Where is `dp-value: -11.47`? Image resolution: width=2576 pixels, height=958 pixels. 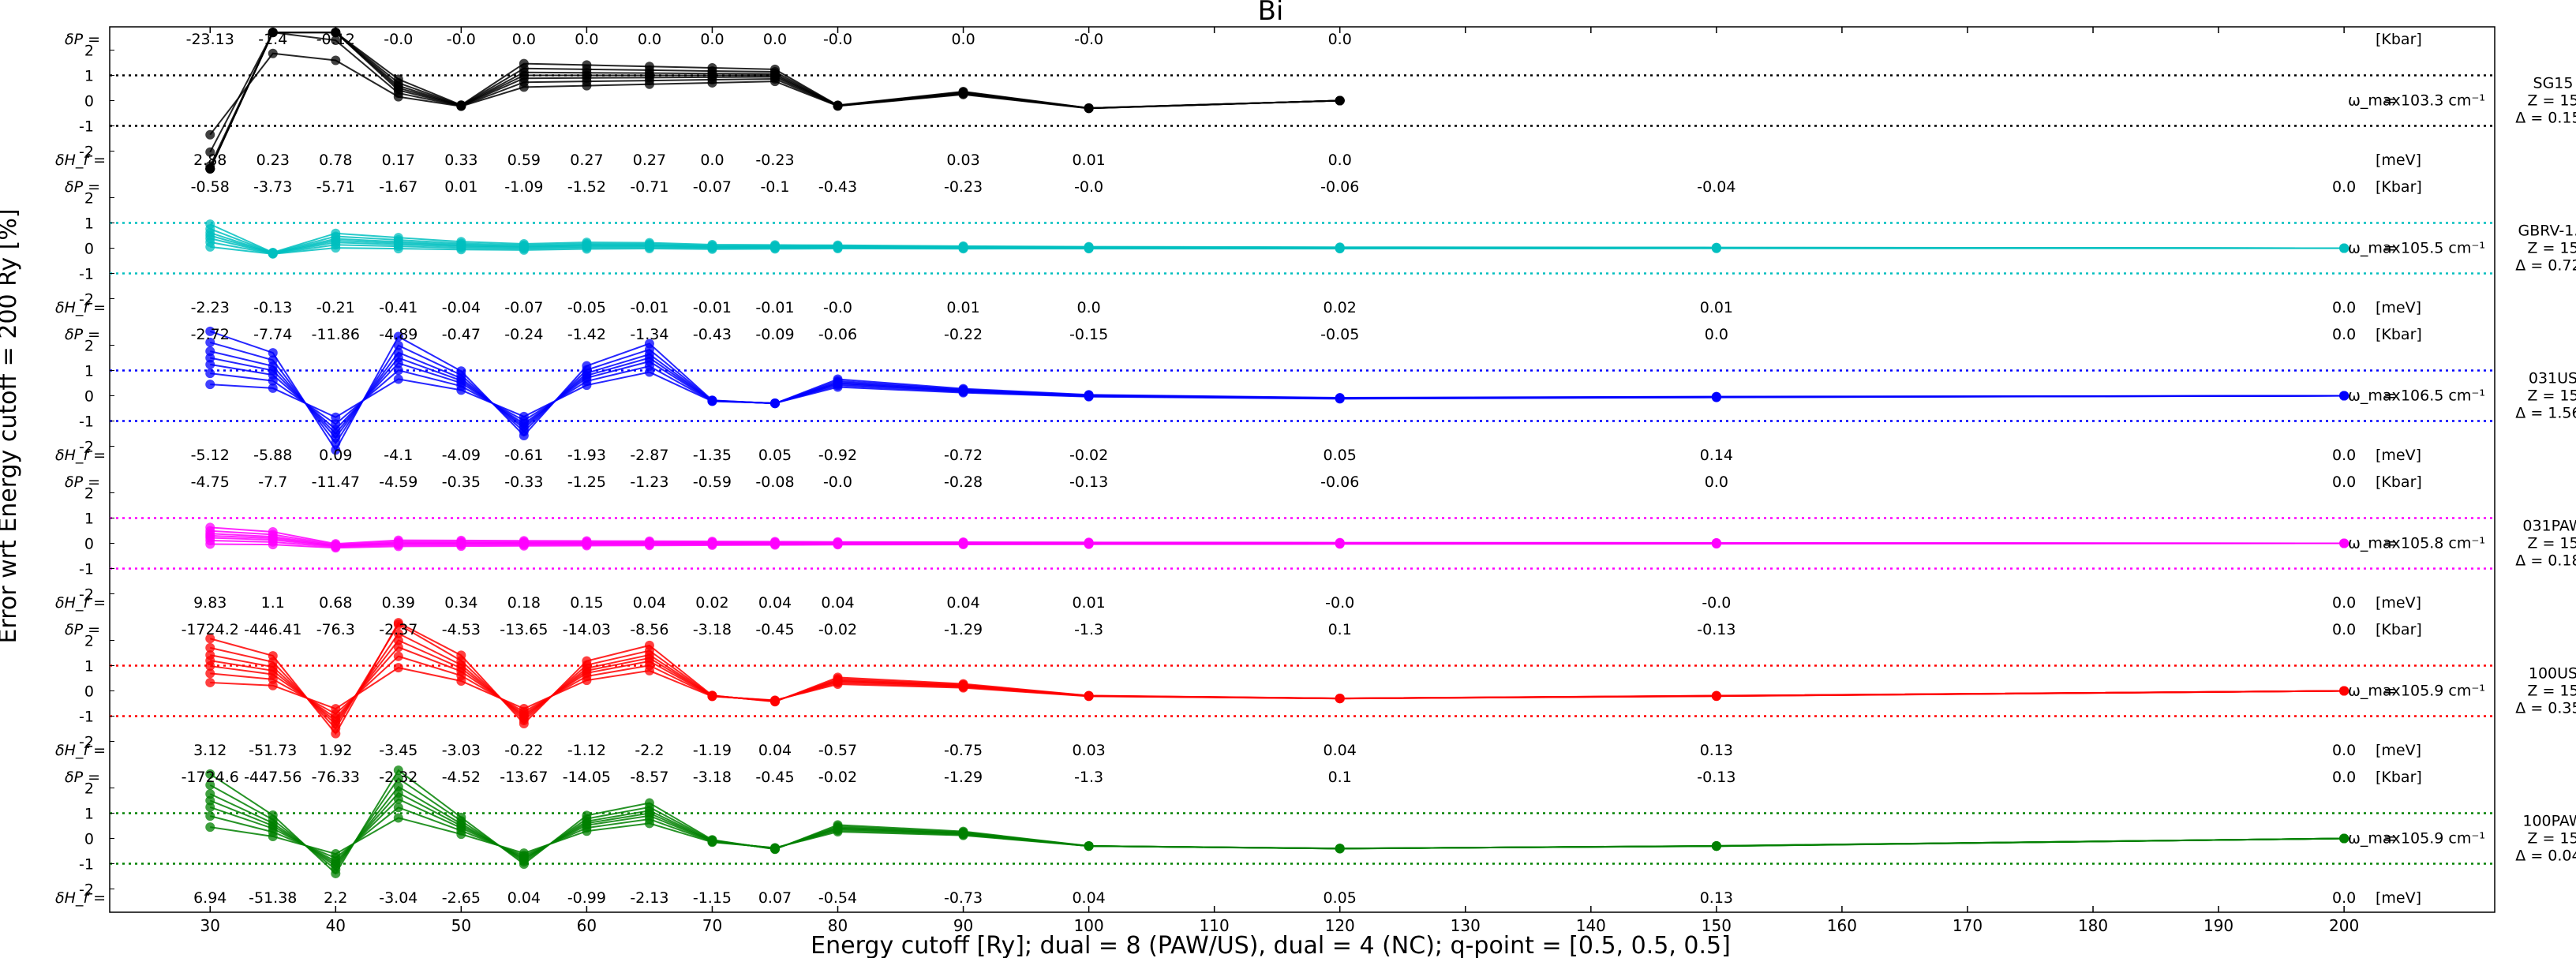 dp-value: -11.47 is located at coordinates (336, 482).